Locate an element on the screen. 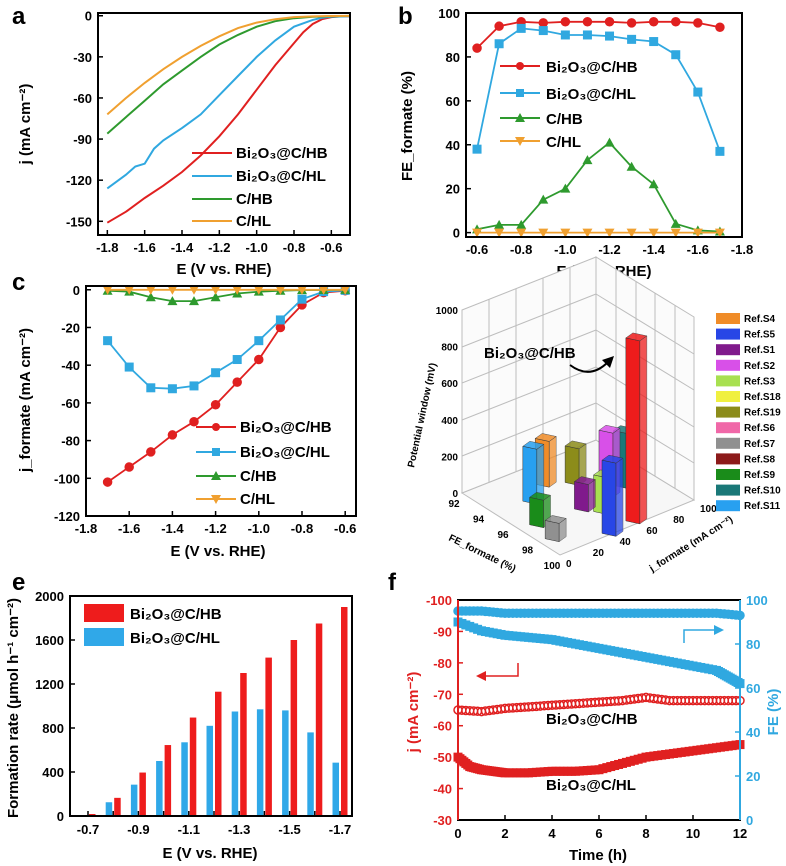 The width and height of the screenshot is (786, 866). panel-e-label: e is located at coordinates (18, 582).